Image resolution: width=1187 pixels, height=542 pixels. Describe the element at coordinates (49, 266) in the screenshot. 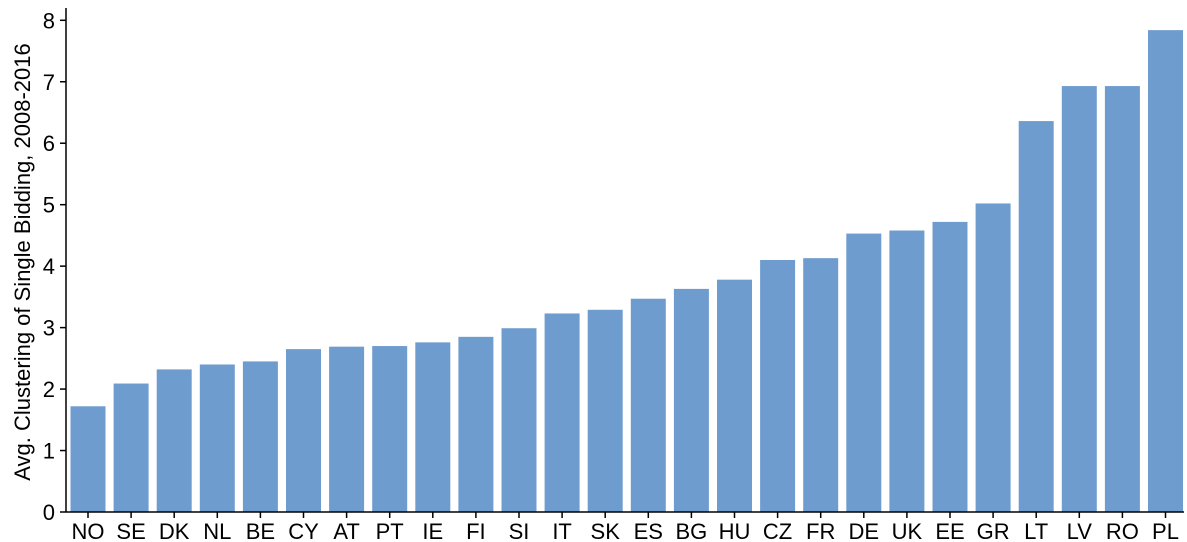

I see `y-tick-label: 4` at that location.